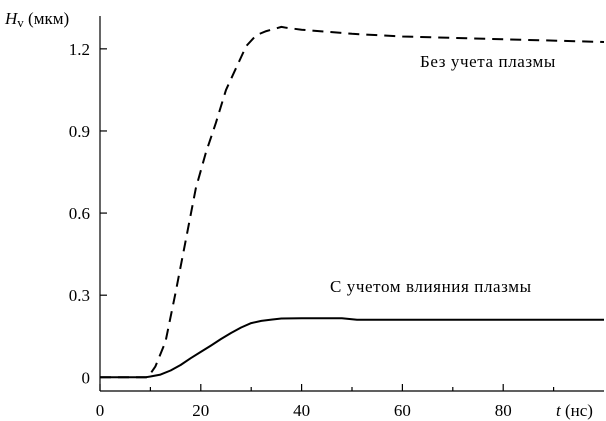 The image size is (606, 421). What do you see at coordinates (79, 213) in the screenshot?
I see `y-tick-label: 0.6` at bounding box center [79, 213].